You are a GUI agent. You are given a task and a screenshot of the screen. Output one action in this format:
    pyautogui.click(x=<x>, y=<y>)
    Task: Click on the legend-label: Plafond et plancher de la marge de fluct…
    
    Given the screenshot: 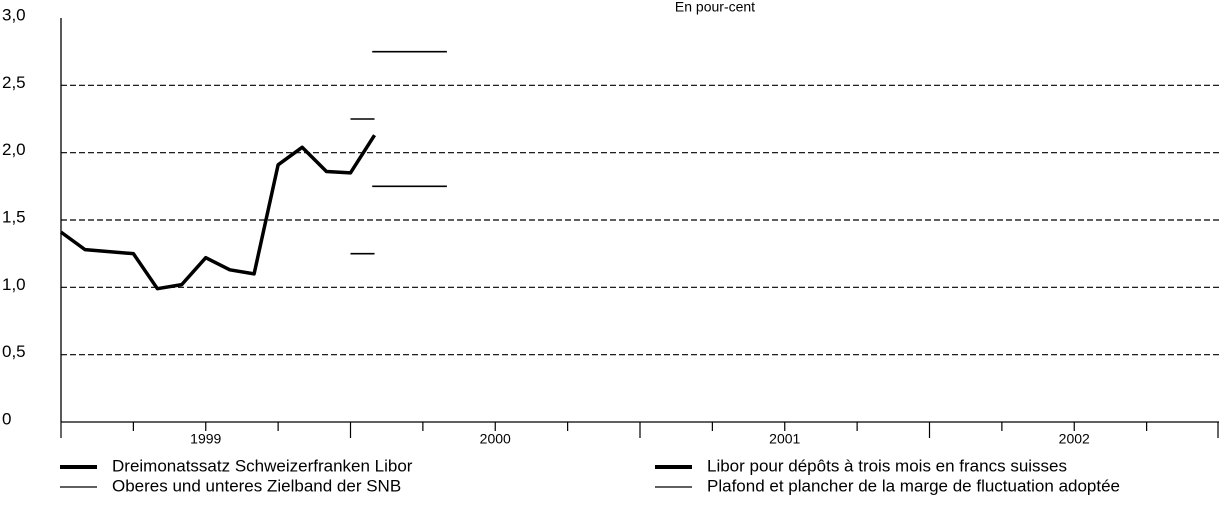 What is the action you would take?
    pyautogui.click(x=913, y=485)
    